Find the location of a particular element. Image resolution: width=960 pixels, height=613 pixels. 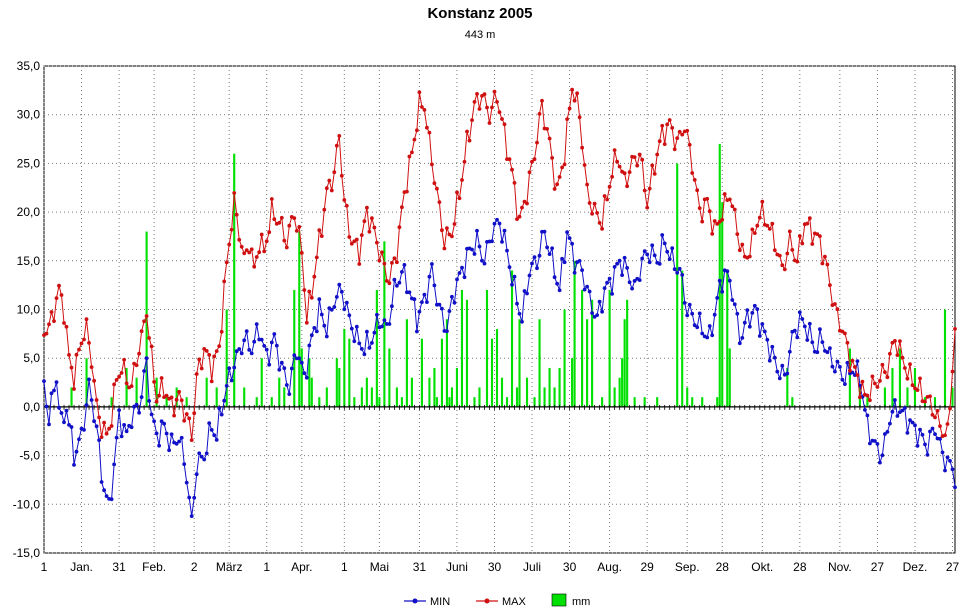

x-tick-label: Juli is located at coordinates (532, 567).